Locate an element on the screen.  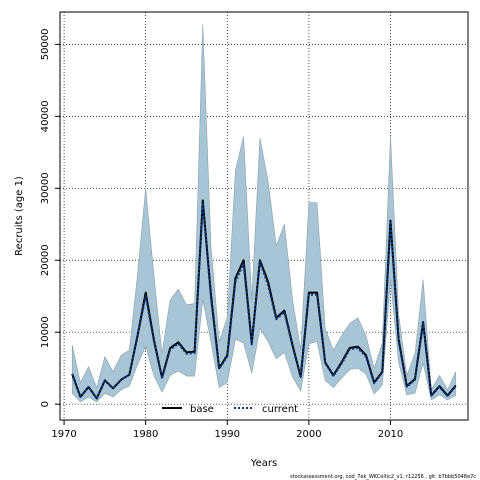
y-tick-label: 50000 is located at coordinates (45, 44).